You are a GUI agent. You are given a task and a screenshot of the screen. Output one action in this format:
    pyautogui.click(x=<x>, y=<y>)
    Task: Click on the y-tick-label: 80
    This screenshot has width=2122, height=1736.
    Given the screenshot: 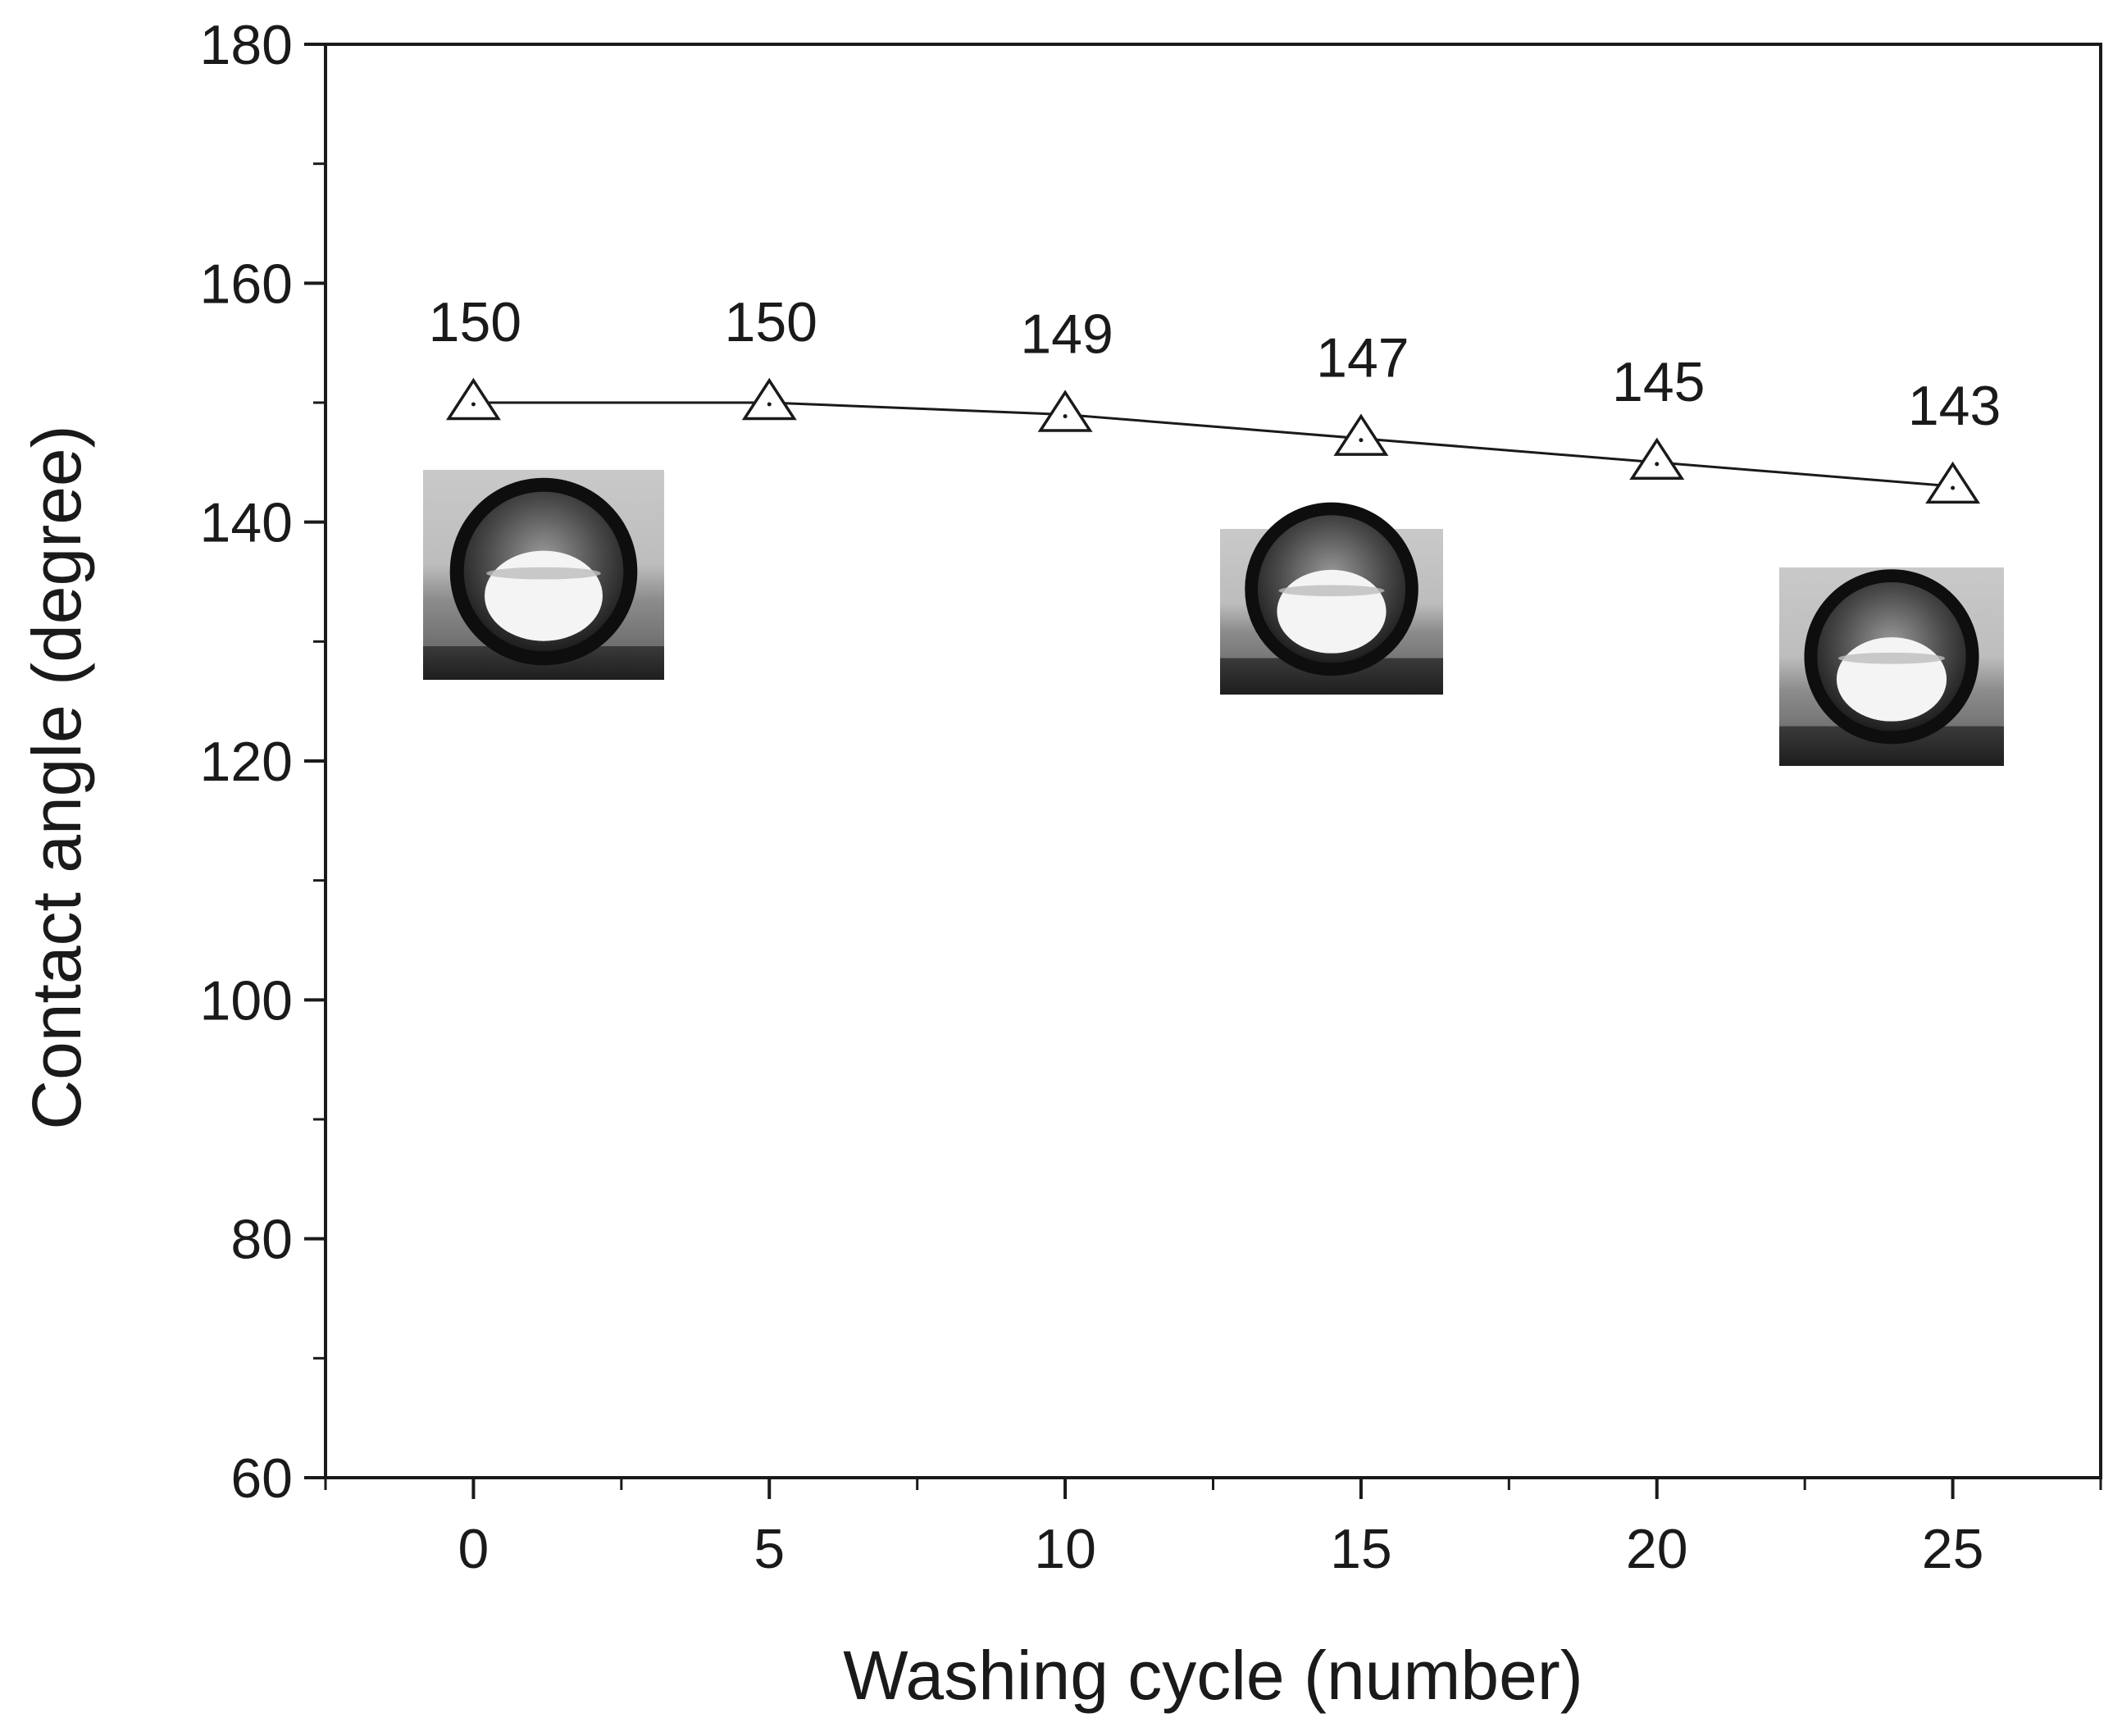 What is the action you would take?
    pyautogui.click(x=261, y=1240)
    